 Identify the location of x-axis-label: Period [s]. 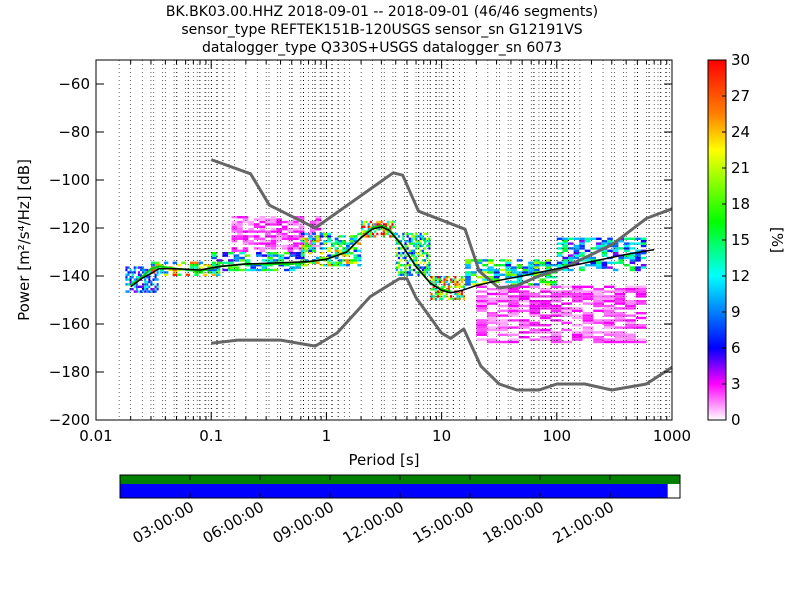
(383, 460).